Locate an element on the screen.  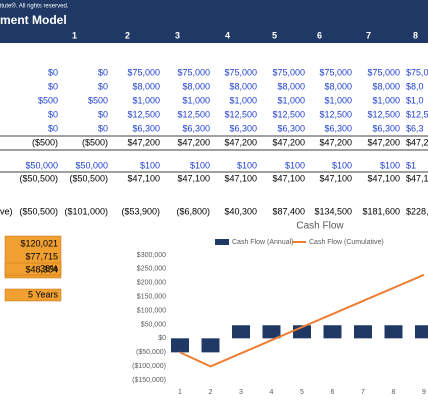
line is located at coordinates (302, 320).